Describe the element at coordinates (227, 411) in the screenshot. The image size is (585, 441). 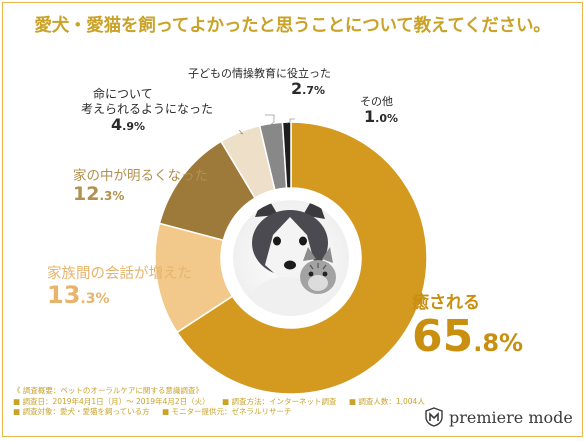
I see `survey-provider: ■ モニター提供元：ゼネラルリサーチ` at that location.